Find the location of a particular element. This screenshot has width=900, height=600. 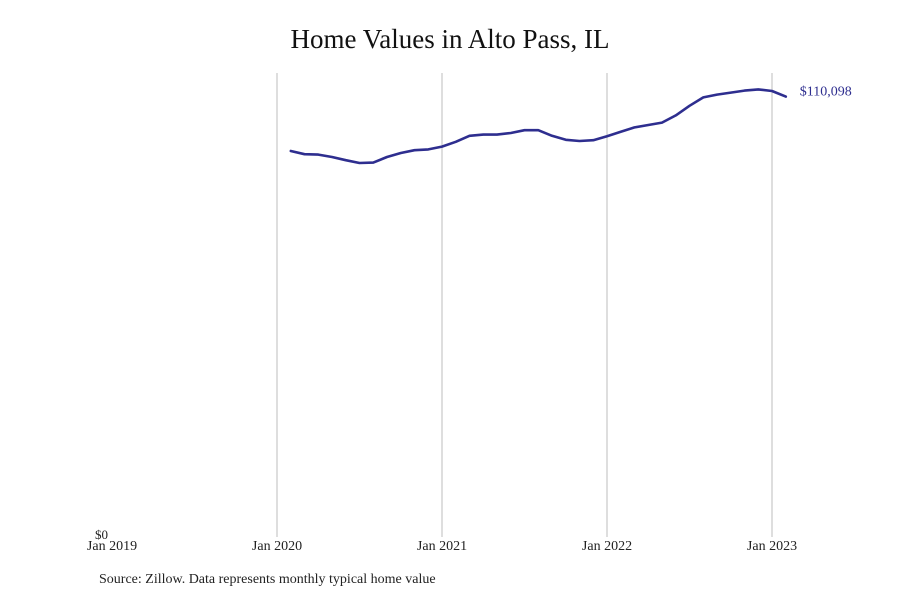

data-labels: $110,098 is located at coordinates (826, 92).